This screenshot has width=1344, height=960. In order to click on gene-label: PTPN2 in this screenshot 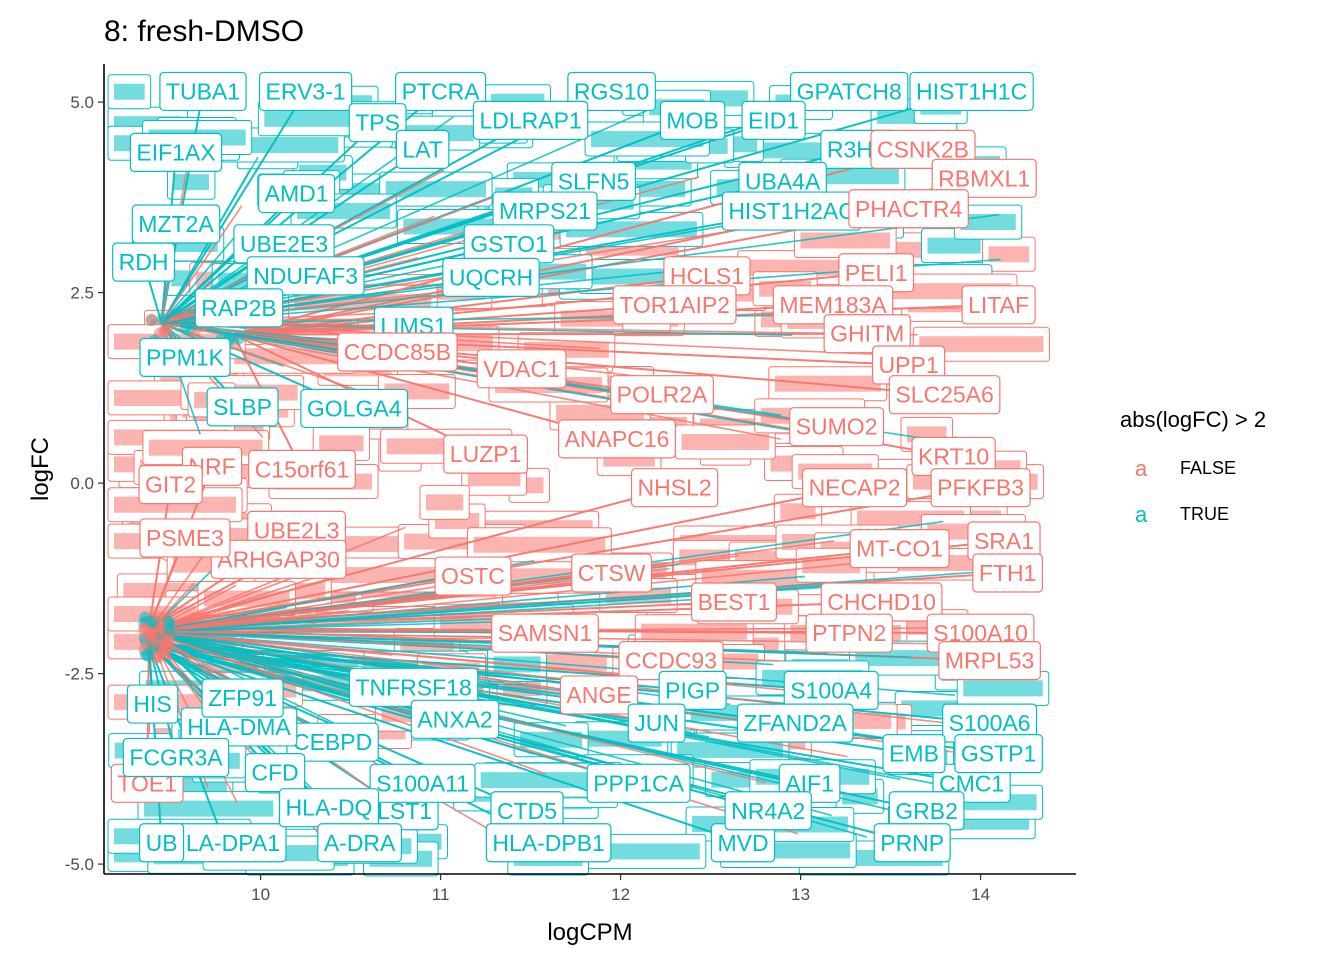, I will do `click(849, 633)`.